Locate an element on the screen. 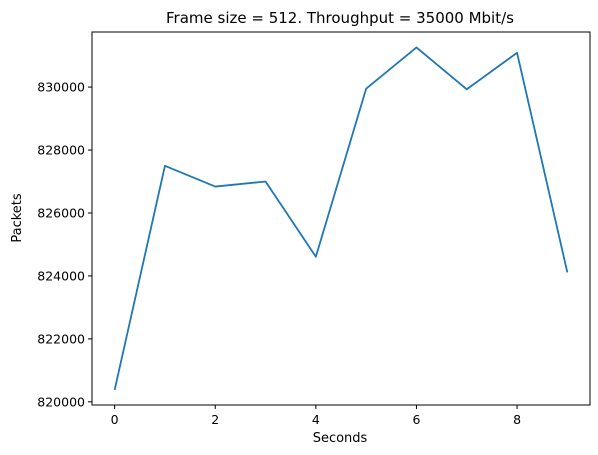  x-tick-label: 0 is located at coordinates (115, 419).